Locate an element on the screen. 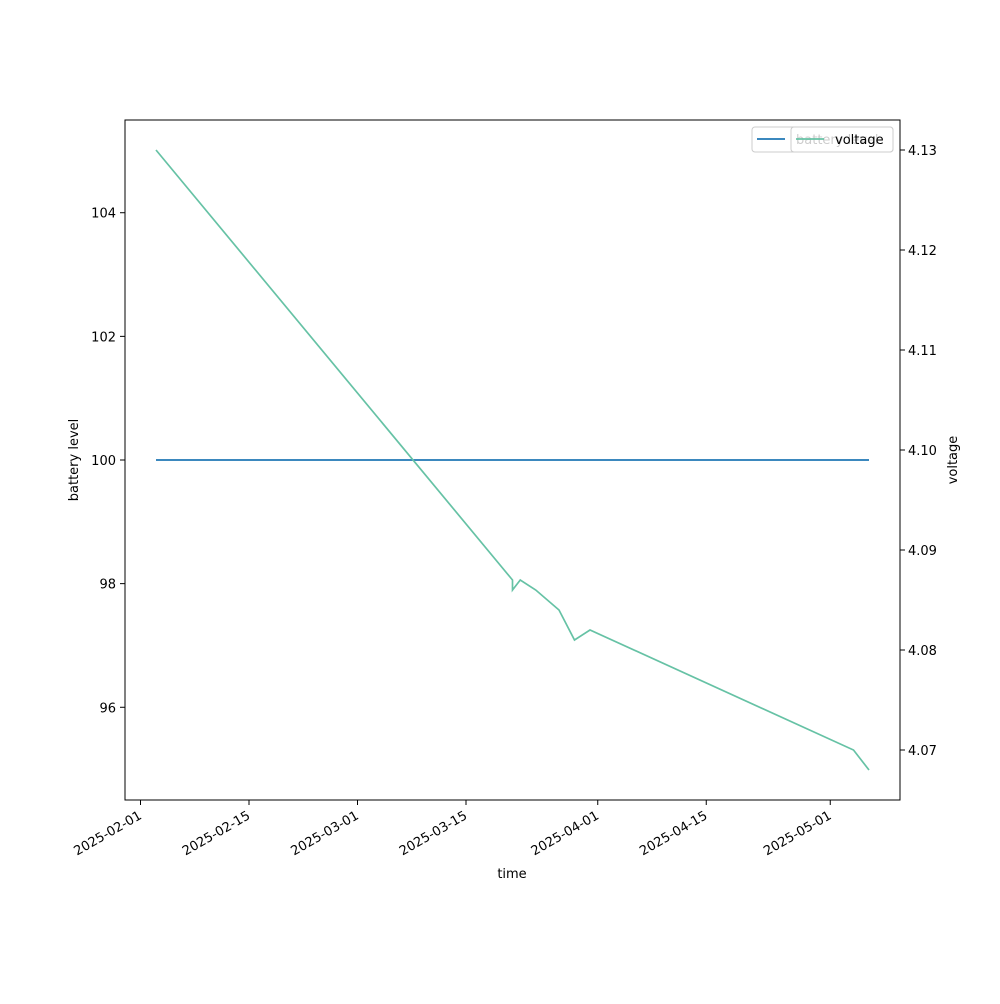 The image size is (1000, 1004). y2-tick-label: 4.12 is located at coordinates (922, 251).